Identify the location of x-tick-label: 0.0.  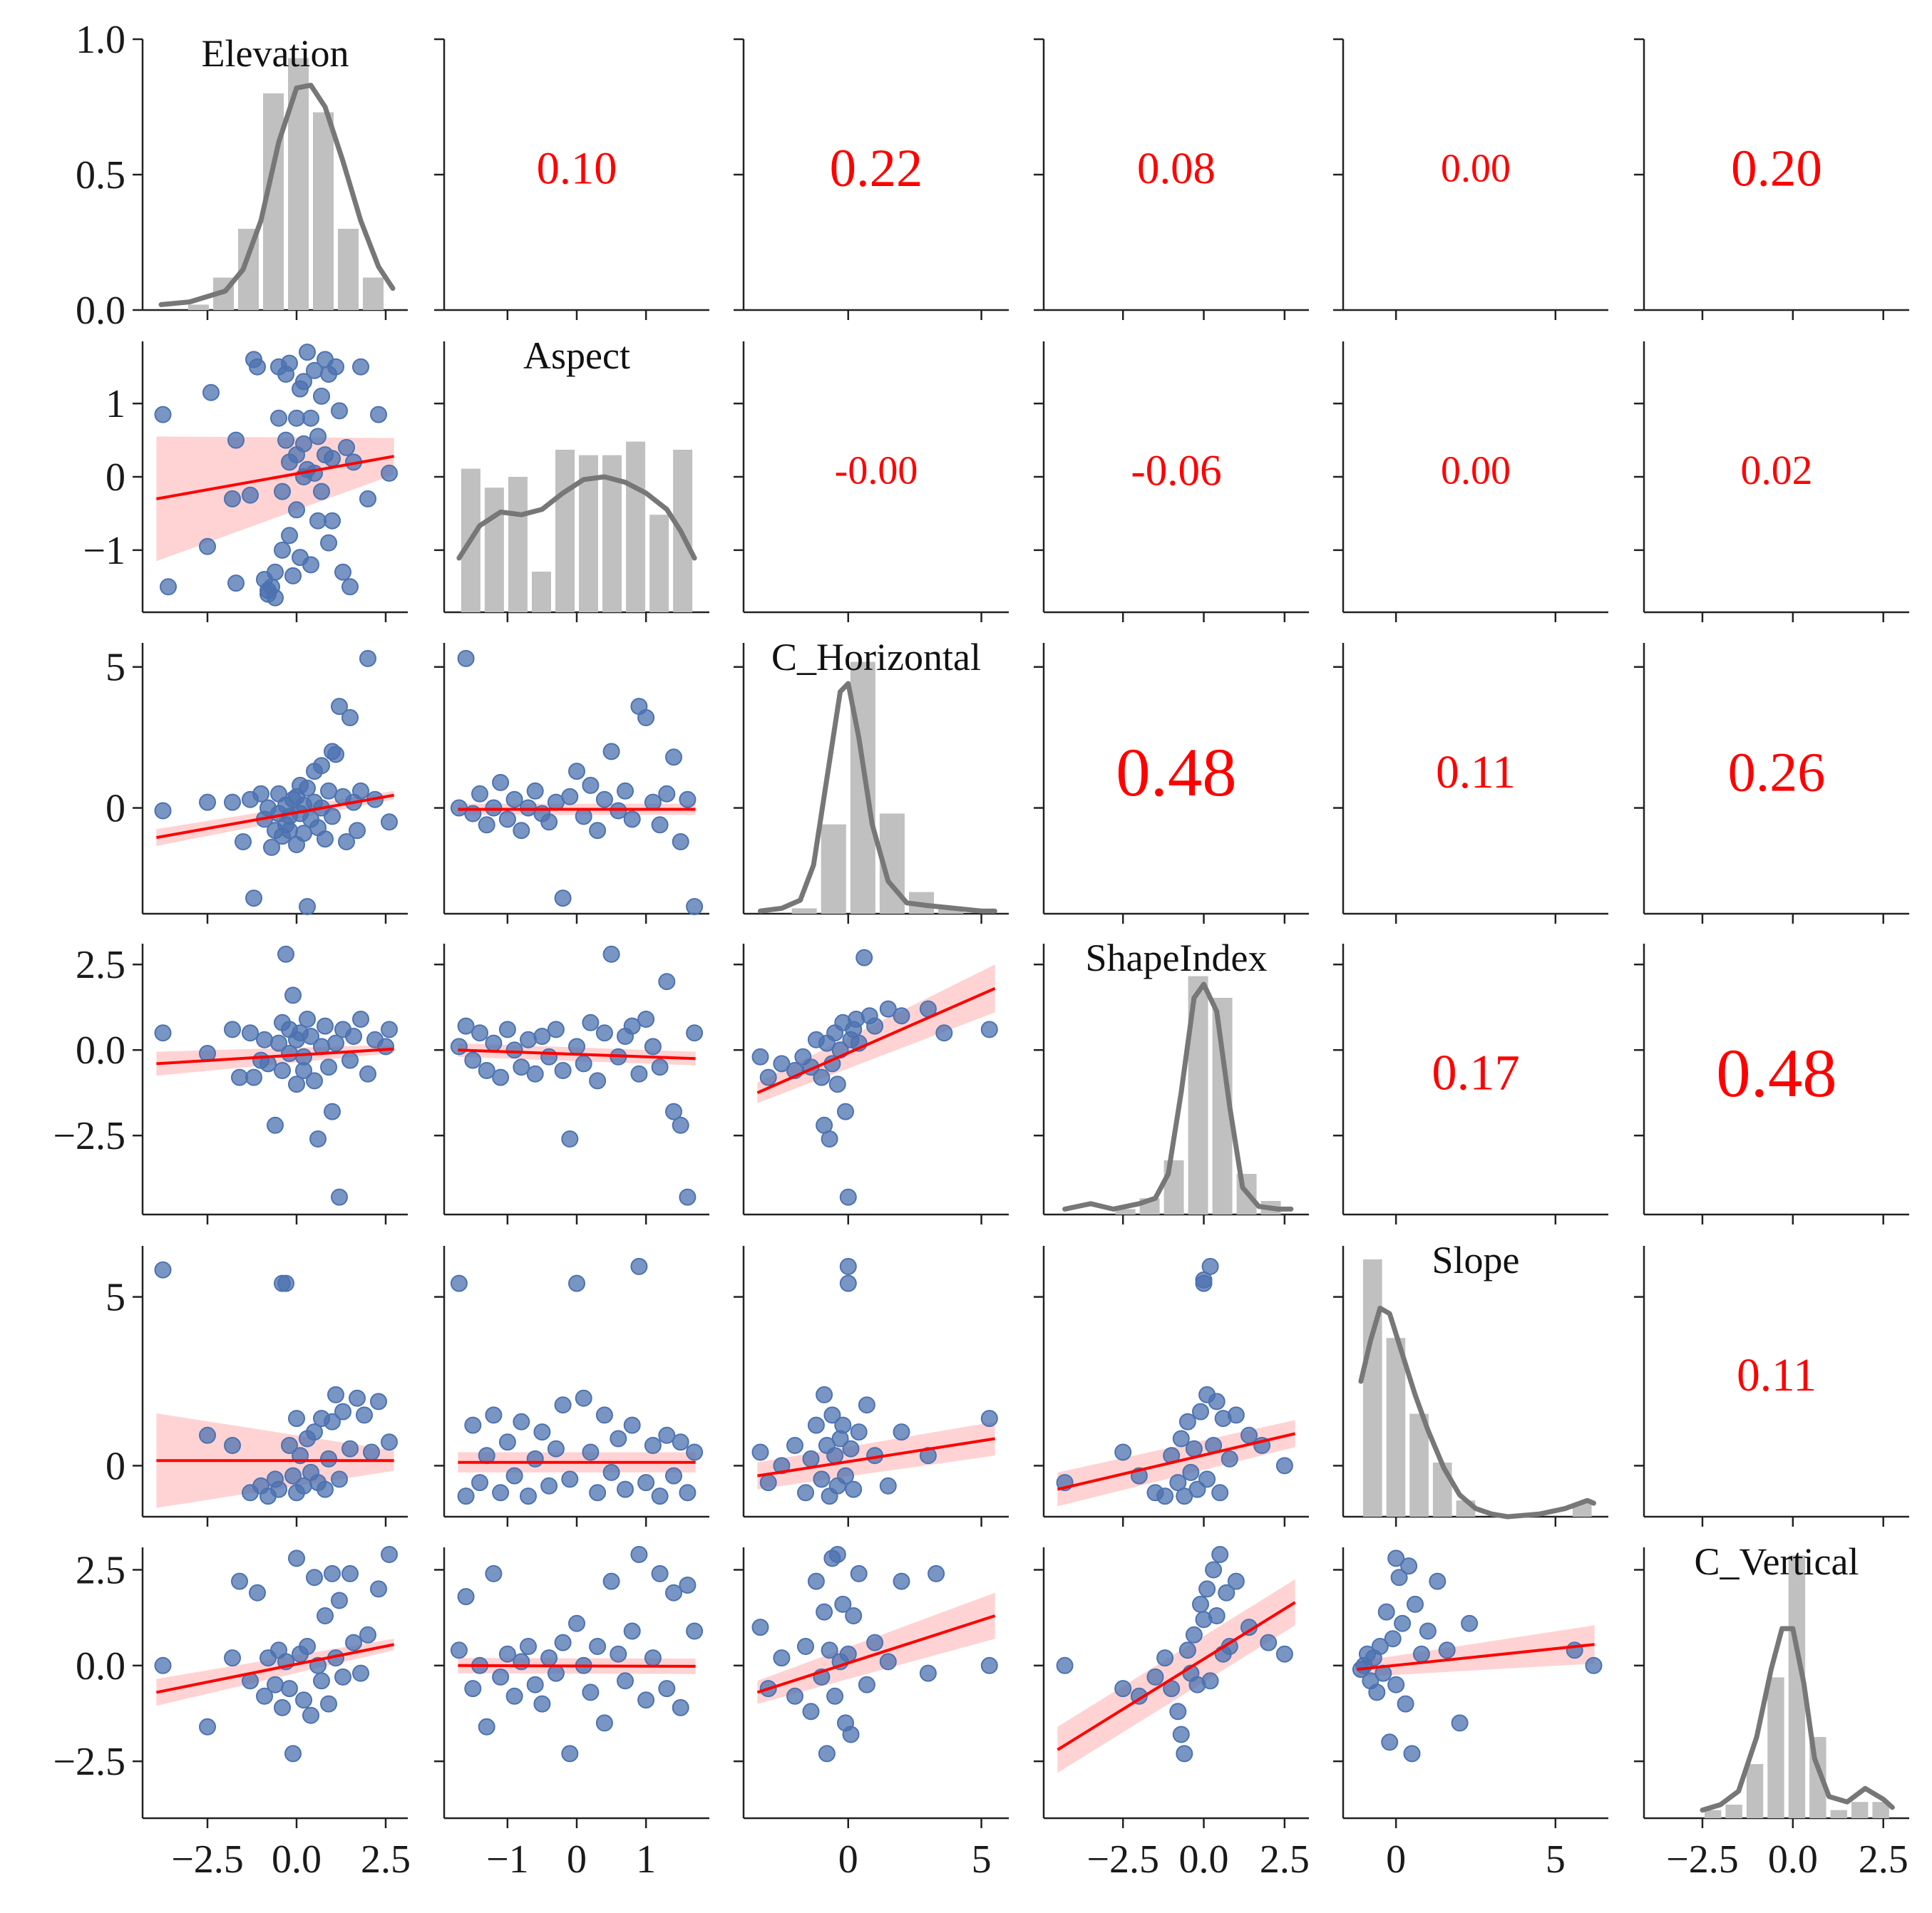
(297, 1859).